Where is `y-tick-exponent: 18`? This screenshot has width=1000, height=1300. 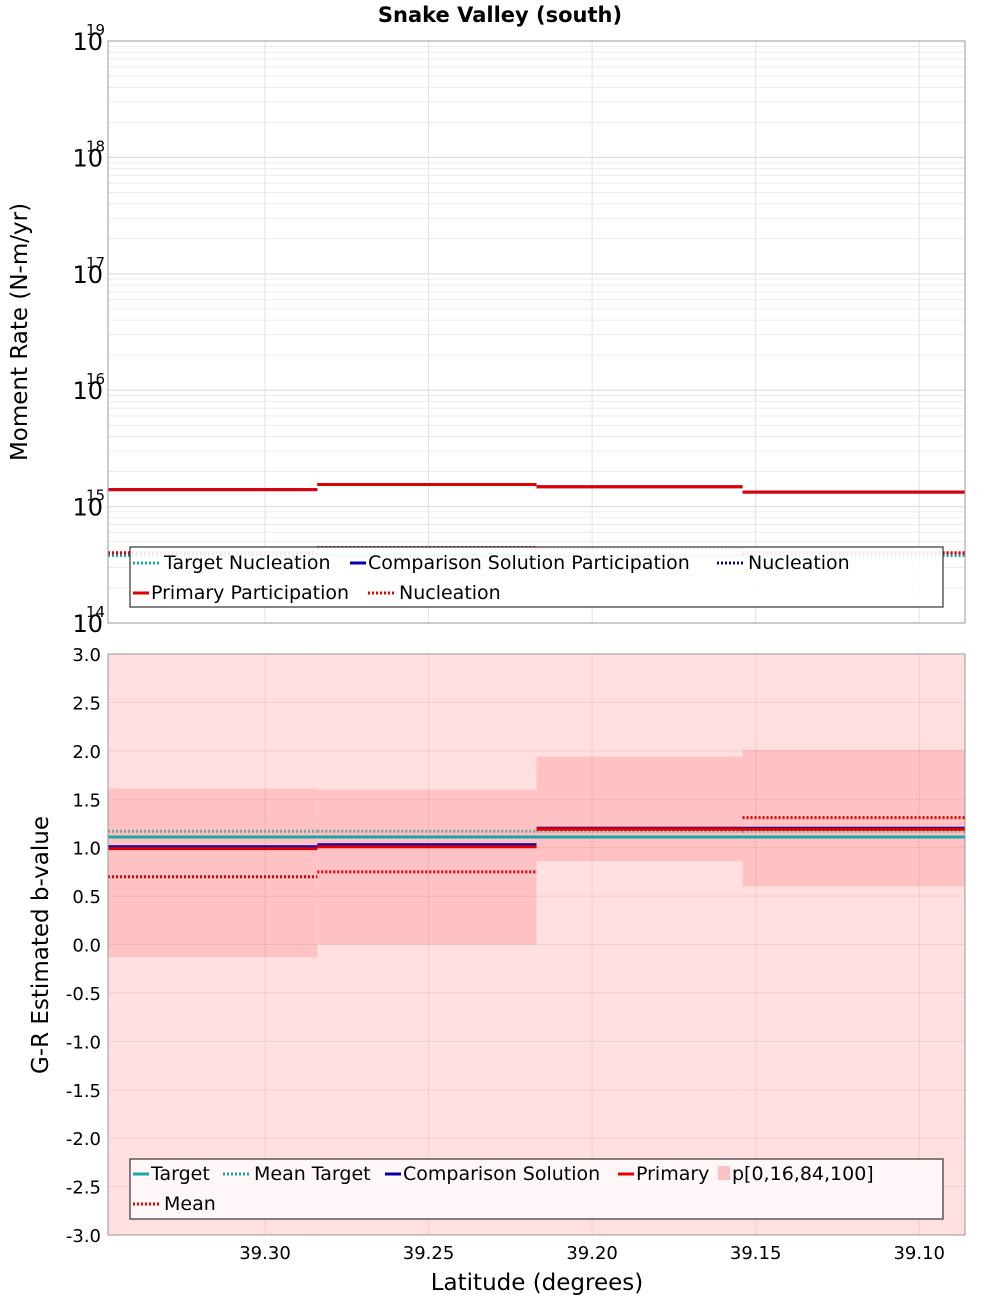 y-tick-exponent: 18 is located at coordinates (95, 146).